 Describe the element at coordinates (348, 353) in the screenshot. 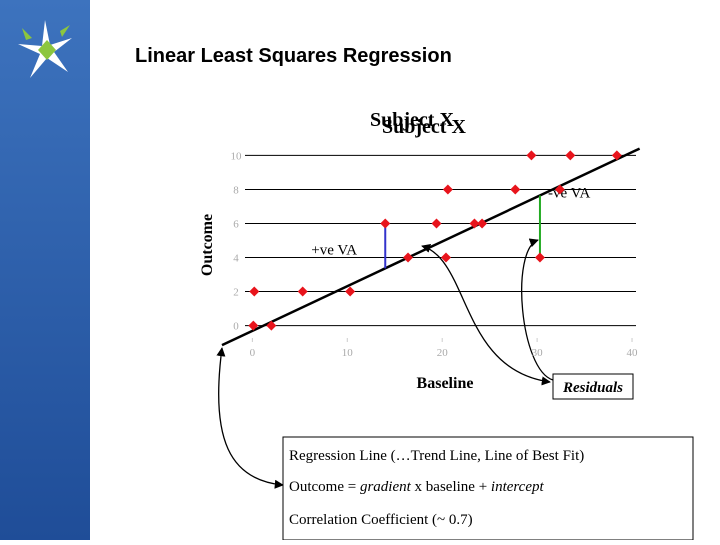

I see `x-tick-label: 10` at that location.